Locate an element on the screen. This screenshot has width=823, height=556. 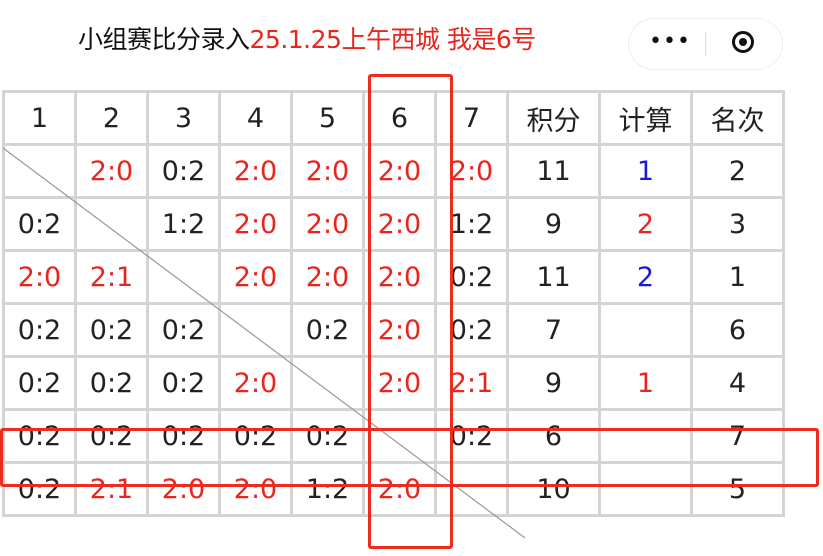
table-row: 2:0 0:2 2:0 2:0 2:0 2:0 11 1 2 is located at coordinates (393, 171).